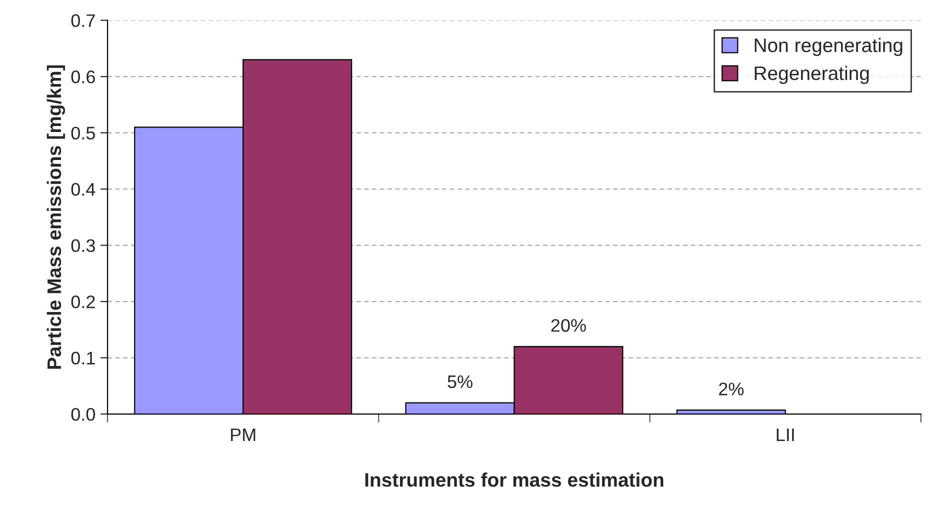  I want to click on y-tick-label: 0.3, so click(83, 245).